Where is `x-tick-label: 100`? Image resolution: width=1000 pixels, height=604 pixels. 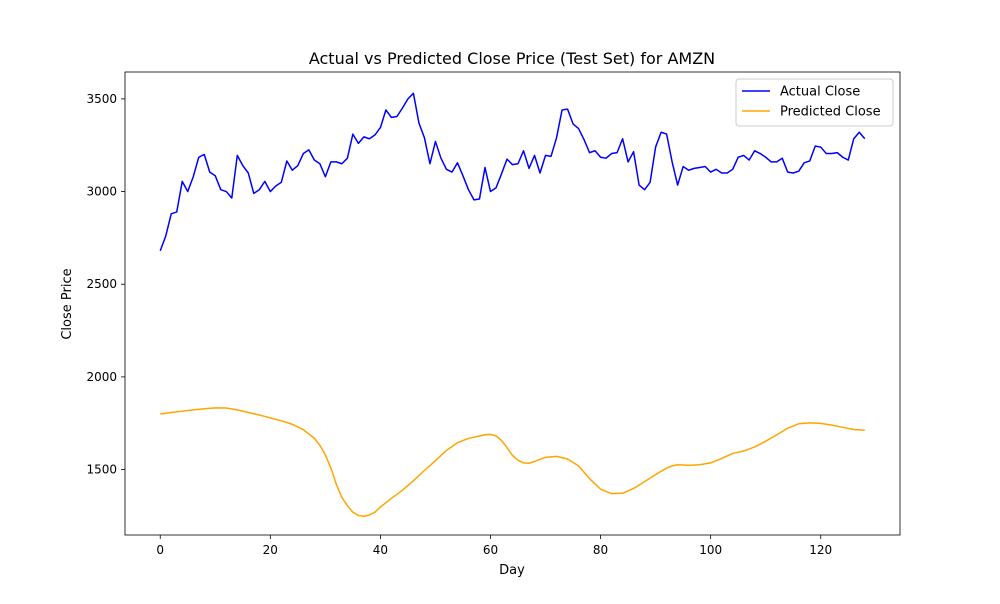
x-tick-label: 100 is located at coordinates (710, 550).